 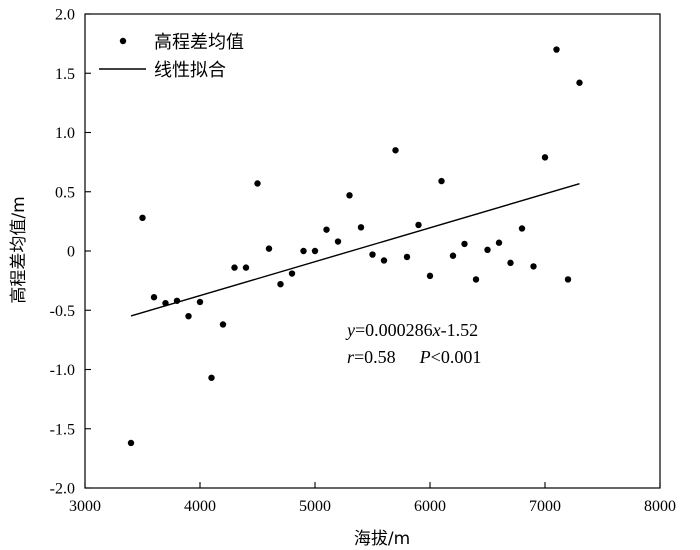 I want to click on regression-equation: y=0.000286x-1.52, so click(x=411, y=330).